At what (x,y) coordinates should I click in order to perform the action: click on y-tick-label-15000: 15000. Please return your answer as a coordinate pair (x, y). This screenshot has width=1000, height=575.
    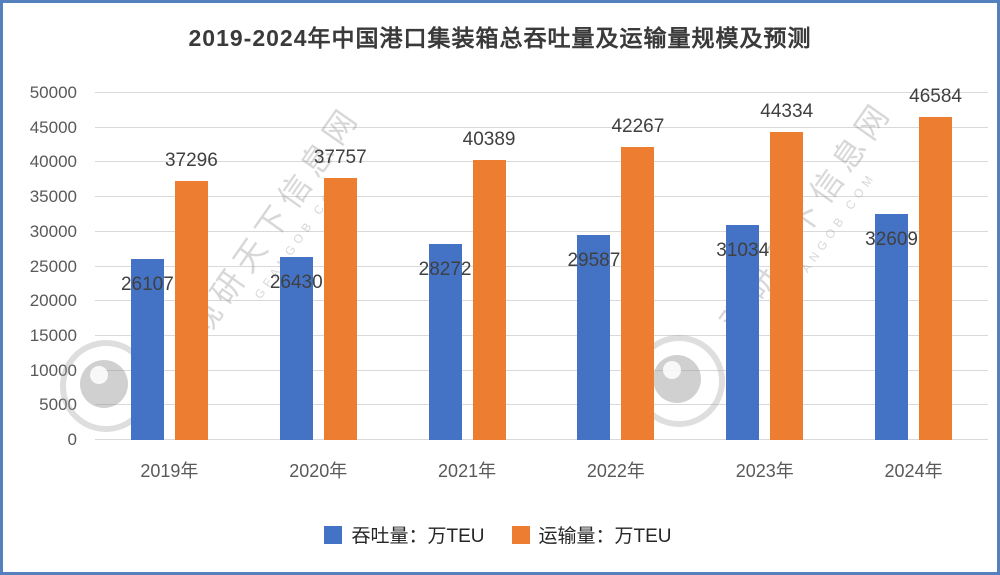
    Looking at the image, I should click on (53, 335).